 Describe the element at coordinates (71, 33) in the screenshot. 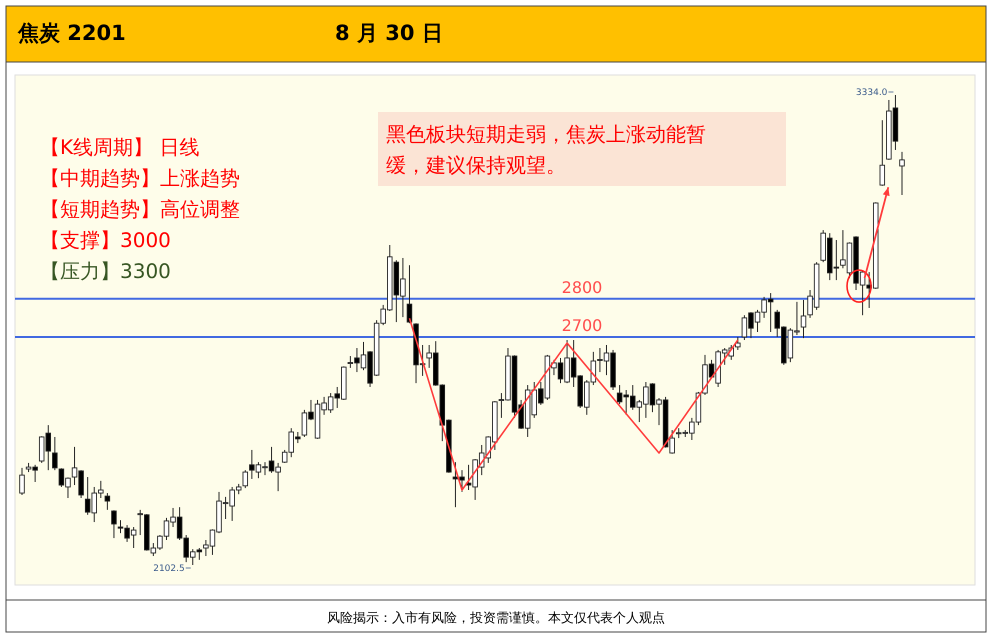

I see `chart-title: 焦炭 2201` at that location.